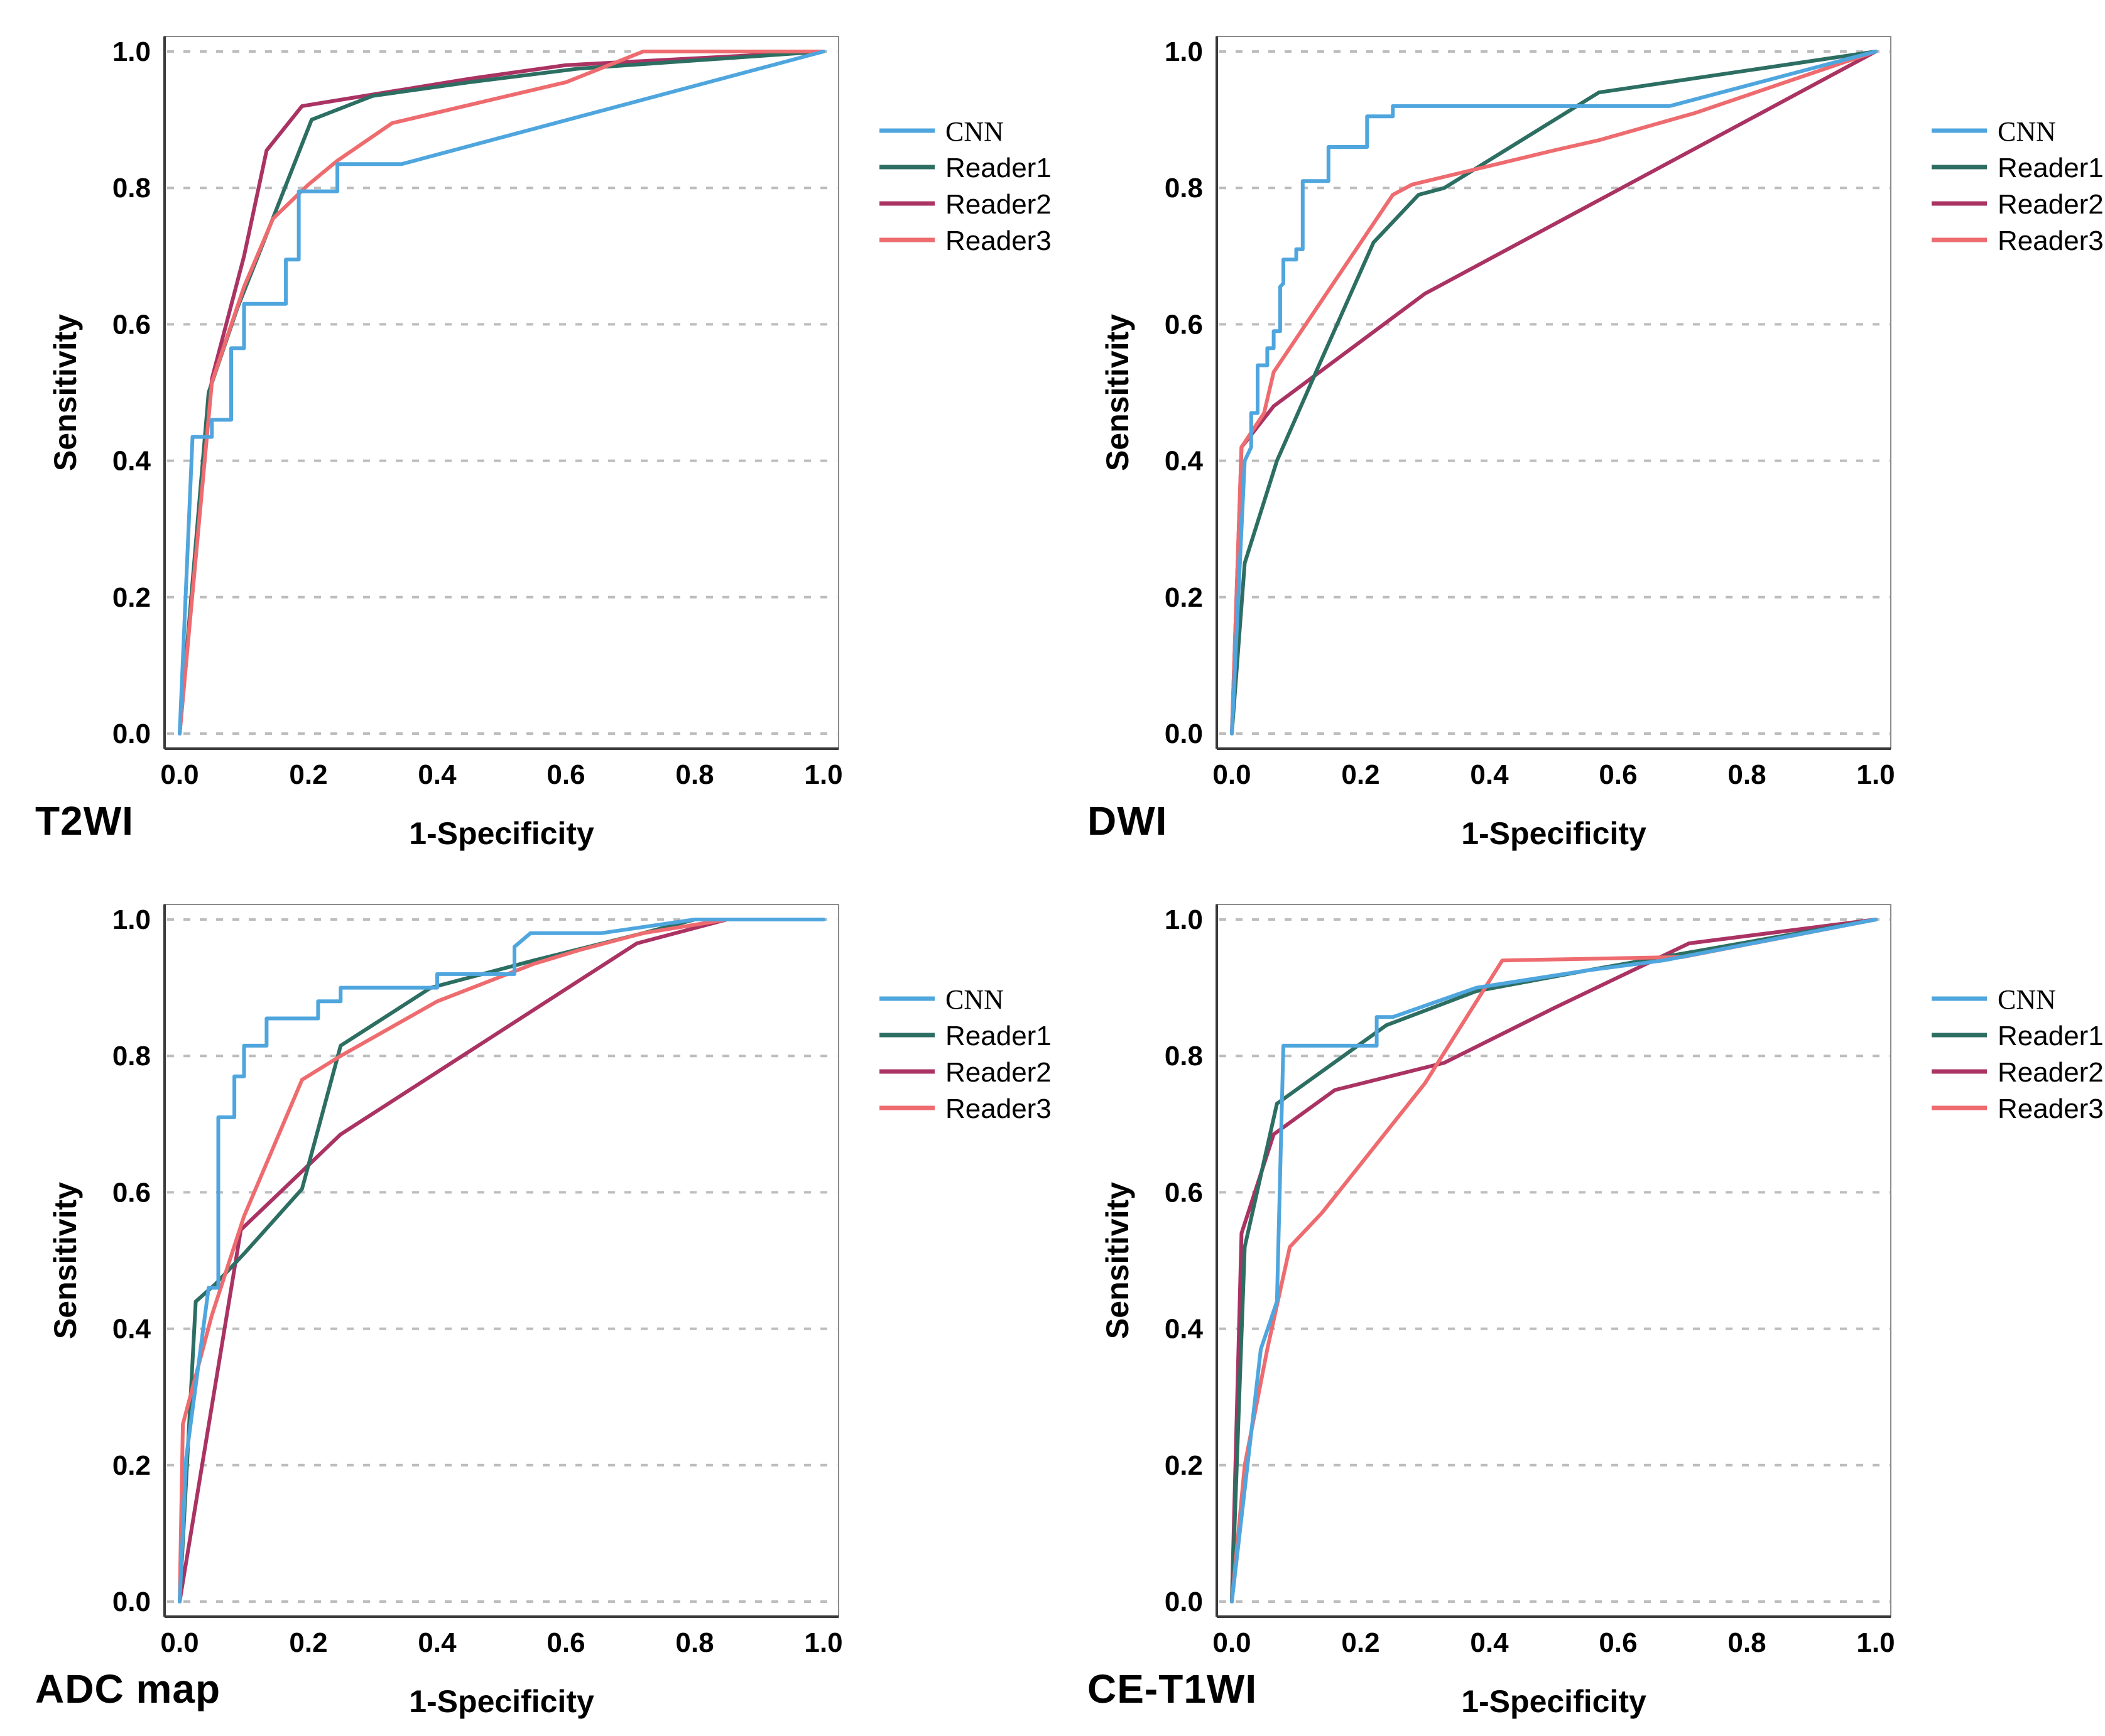 This screenshot has height=1736, width=2105. What do you see at coordinates (1127, 821) in the screenshot?
I see `panel-label-dwi: DWI` at bounding box center [1127, 821].